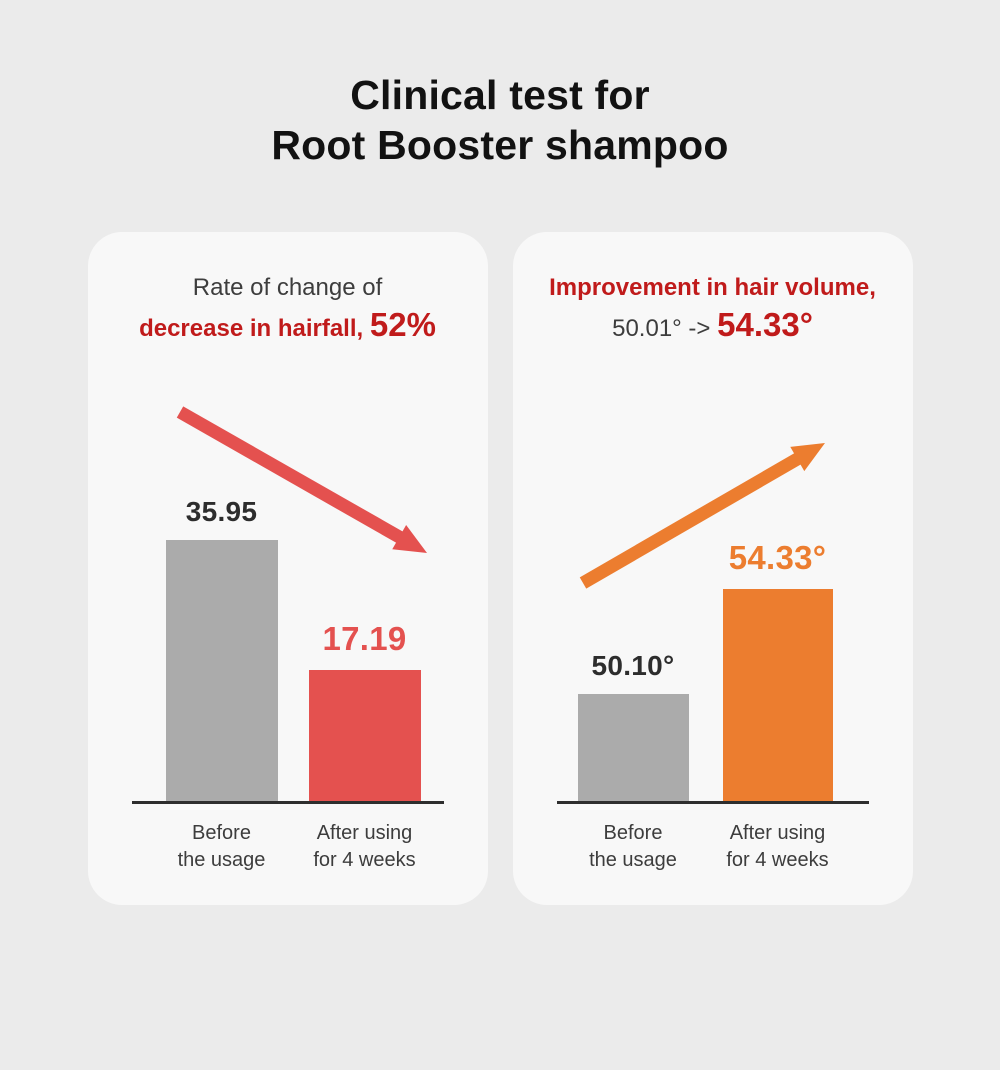 This screenshot has width=1000, height=1070. I want to click on panel-subtitle: 50.01° -> 54.33°, so click(713, 328).